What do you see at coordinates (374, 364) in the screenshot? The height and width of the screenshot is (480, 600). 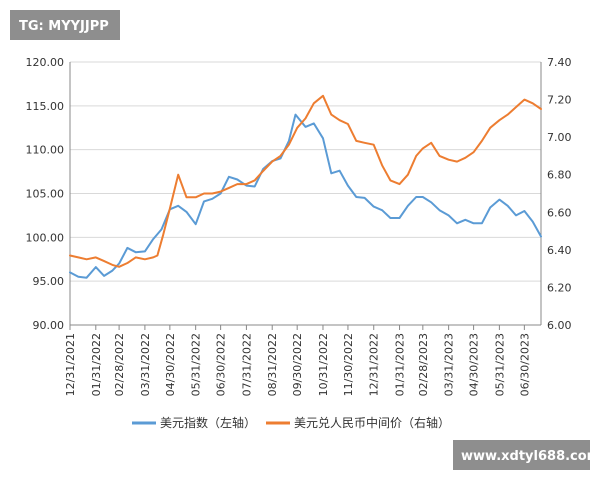 I see `x-tick-label: 12/31/2022` at bounding box center [374, 364].